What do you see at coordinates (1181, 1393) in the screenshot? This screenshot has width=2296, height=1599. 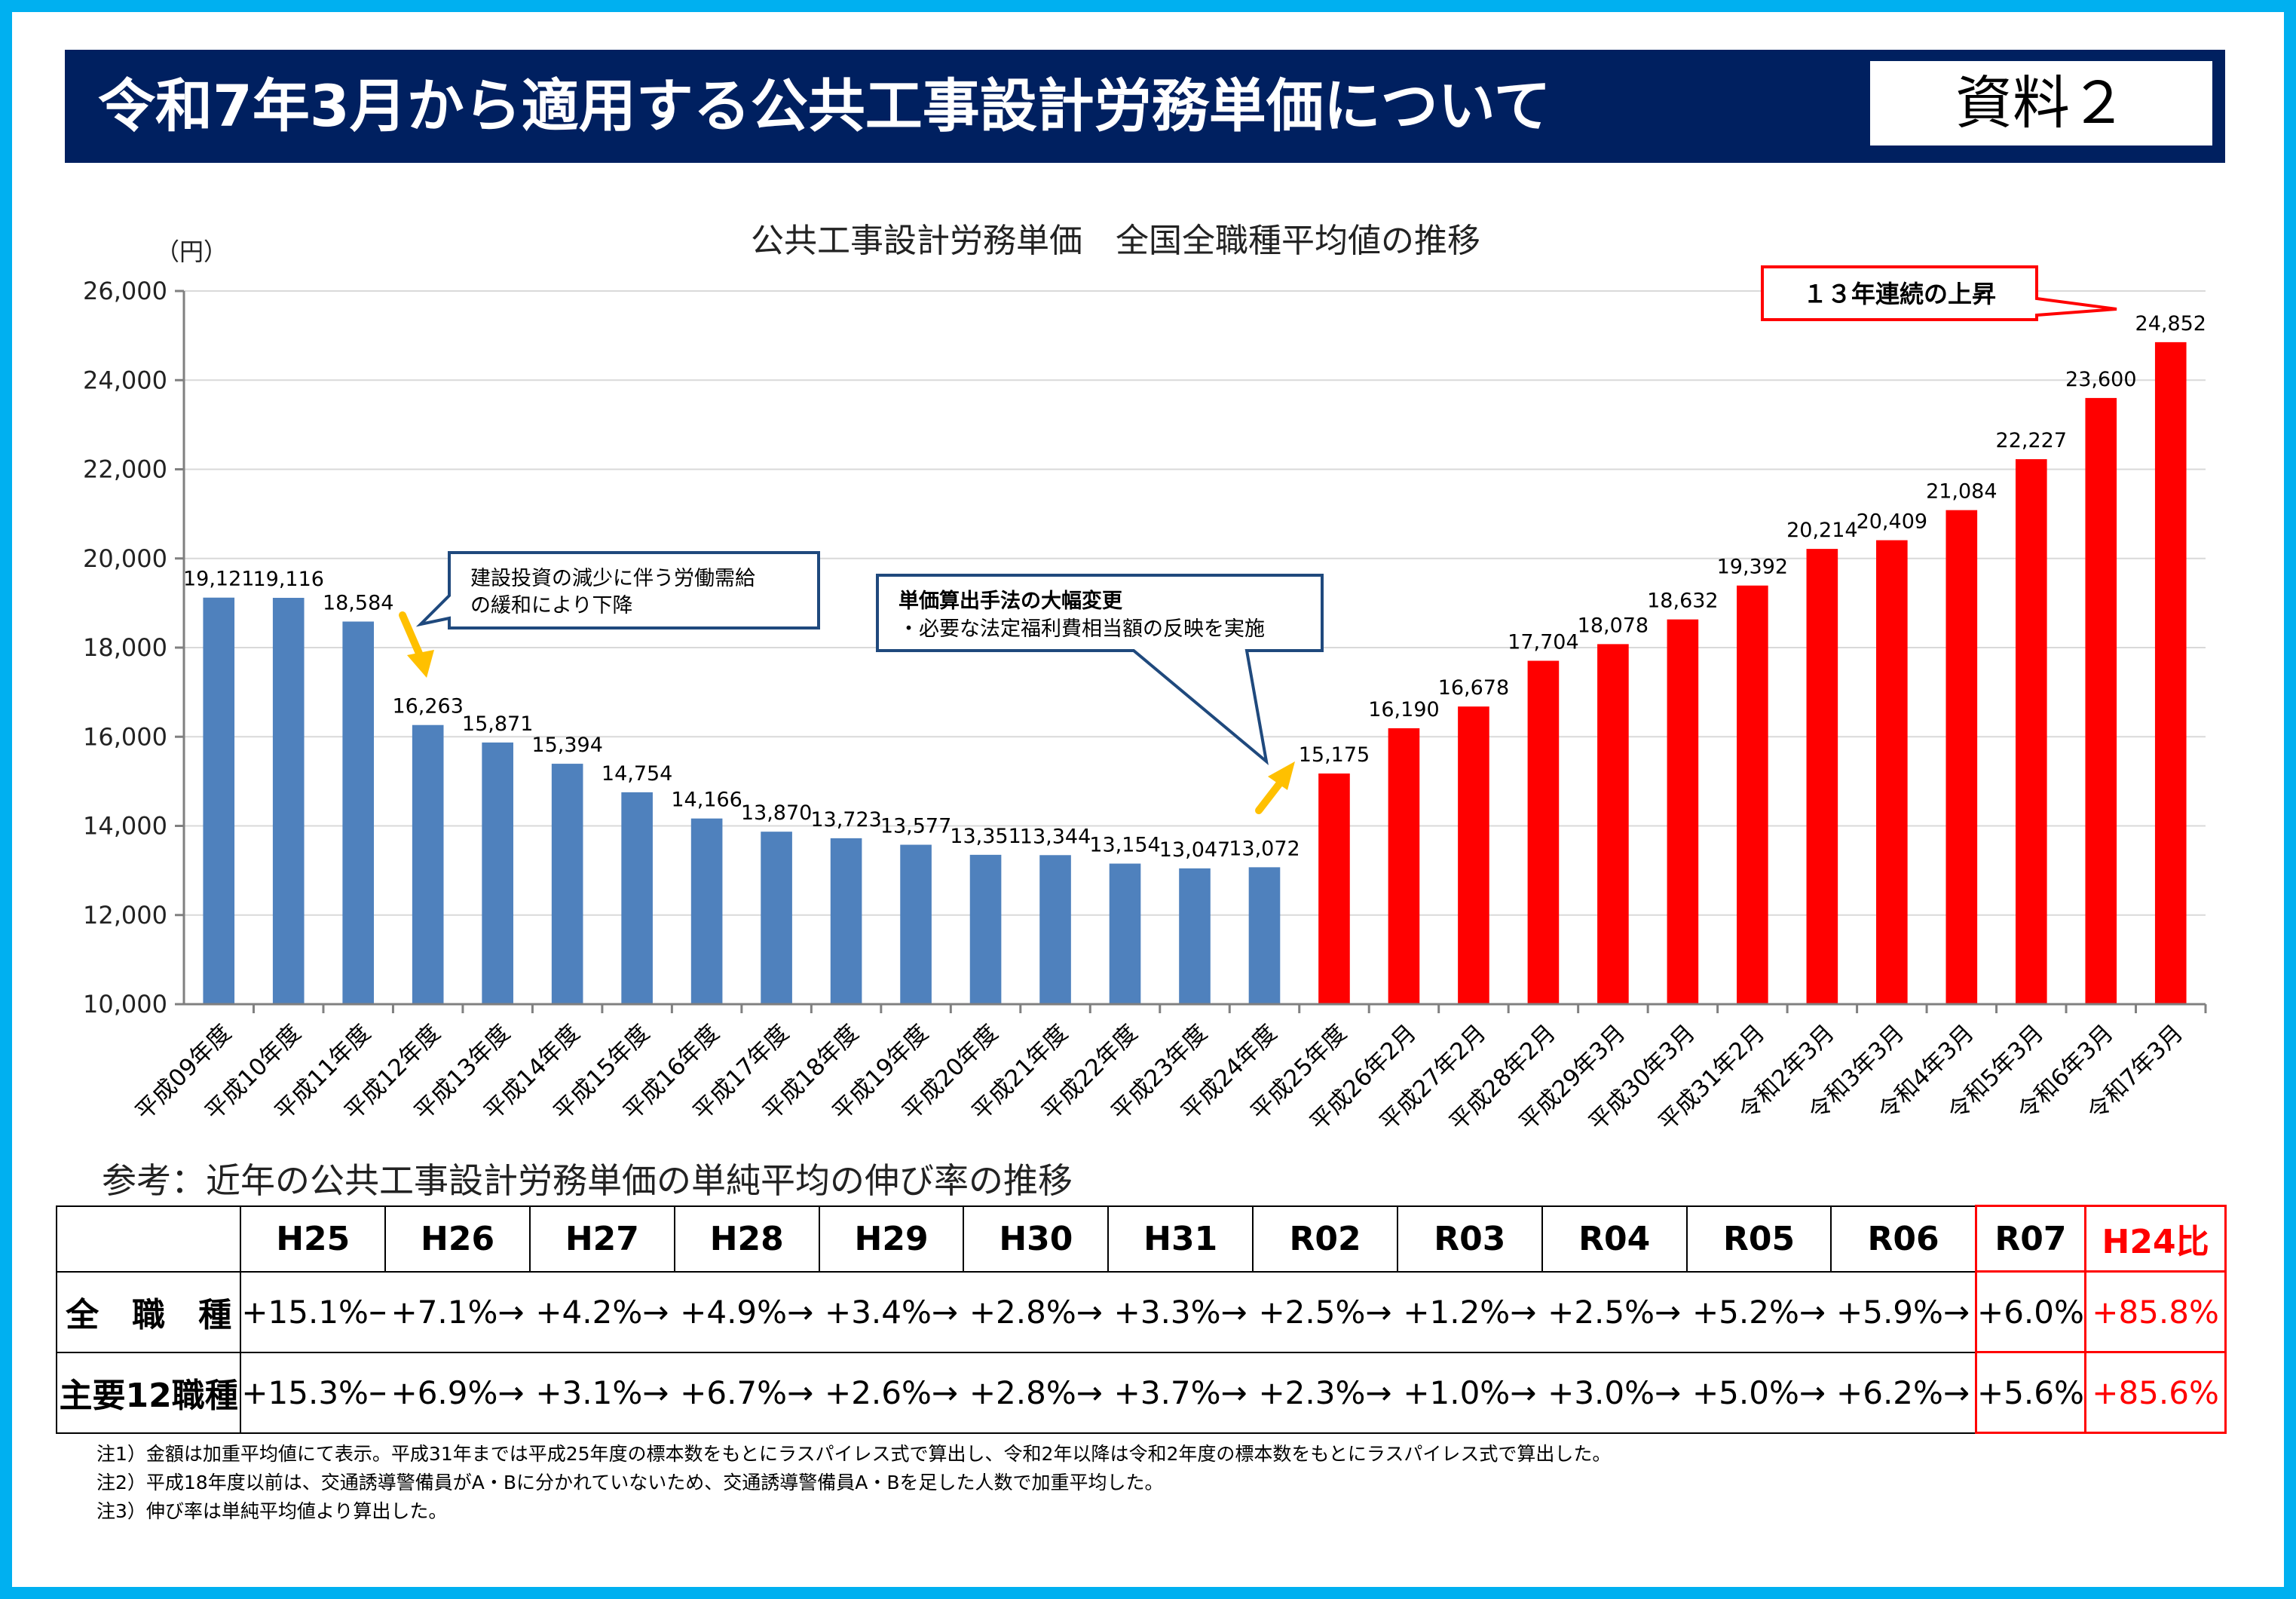 I see `table-cell: +3.7%→` at bounding box center [1181, 1393].